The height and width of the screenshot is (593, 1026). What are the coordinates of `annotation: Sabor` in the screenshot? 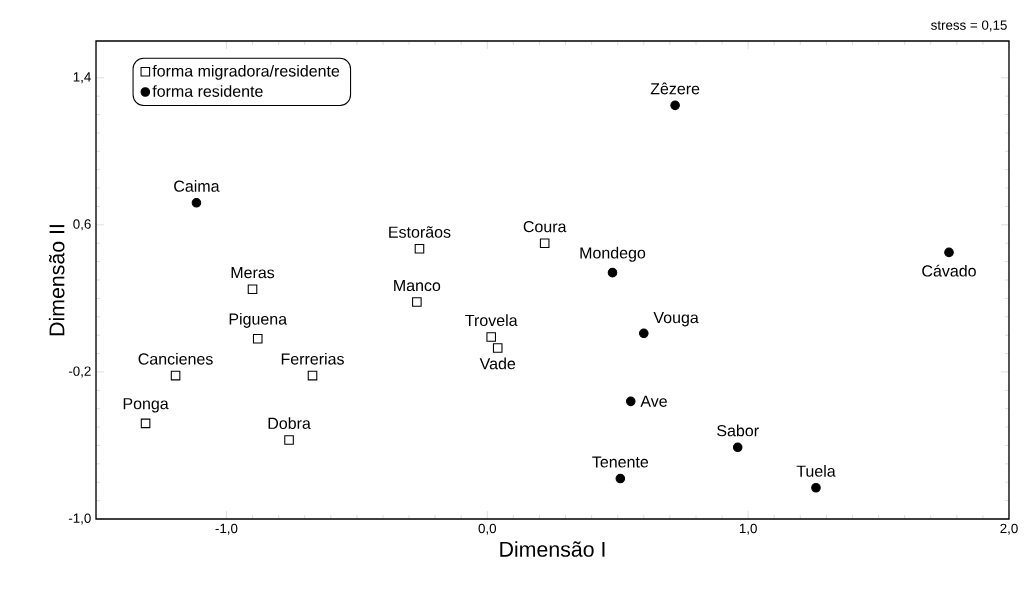 It's located at (738, 430).